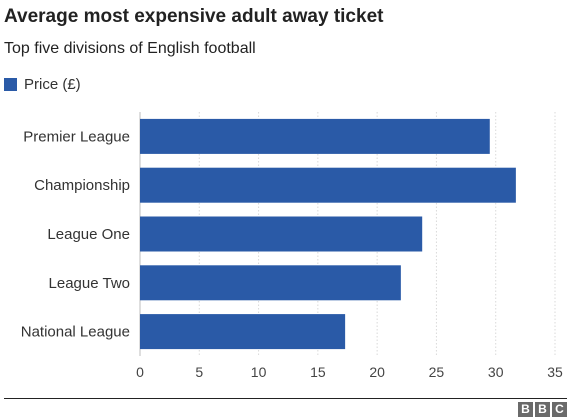 Image resolution: width=571 pixels, height=420 pixels. What do you see at coordinates (259, 372) in the screenshot?
I see `x-tick-label: 10` at bounding box center [259, 372].